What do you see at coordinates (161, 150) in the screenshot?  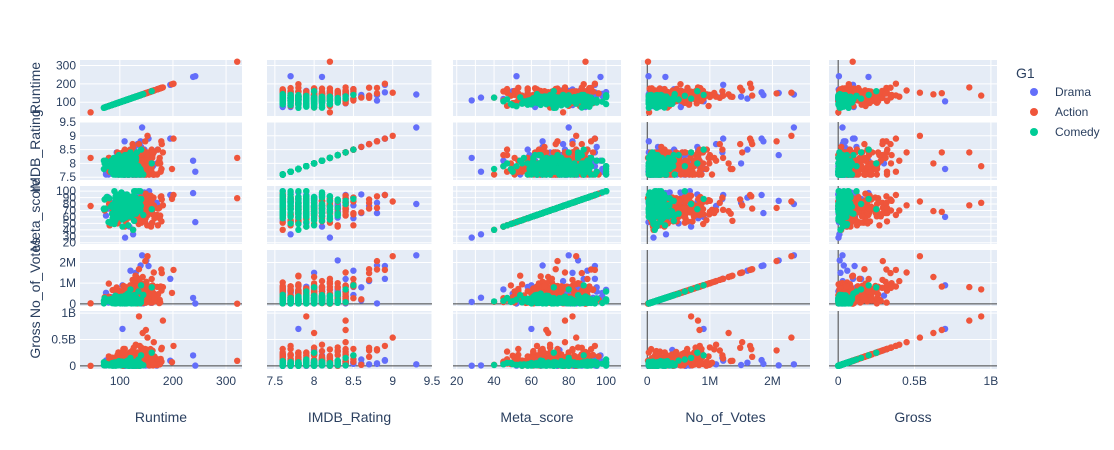 I see `panel-IMDB_Rating-vs-Runtime` at bounding box center [161, 150].